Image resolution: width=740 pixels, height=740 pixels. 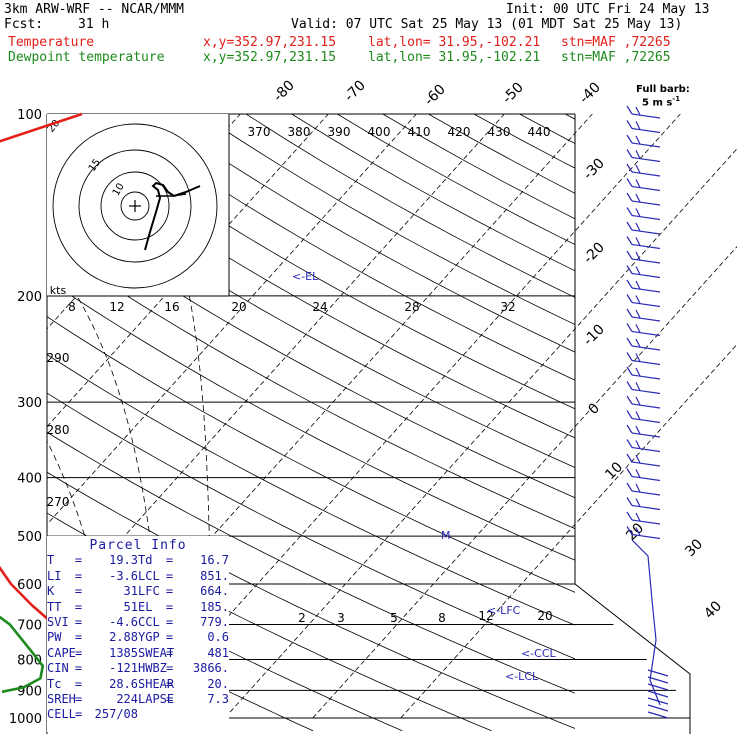 What do you see at coordinates (92, 622) in the screenshot?
I see `parcel-cell: SVI = -4.6` at bounding box center [92, 622].